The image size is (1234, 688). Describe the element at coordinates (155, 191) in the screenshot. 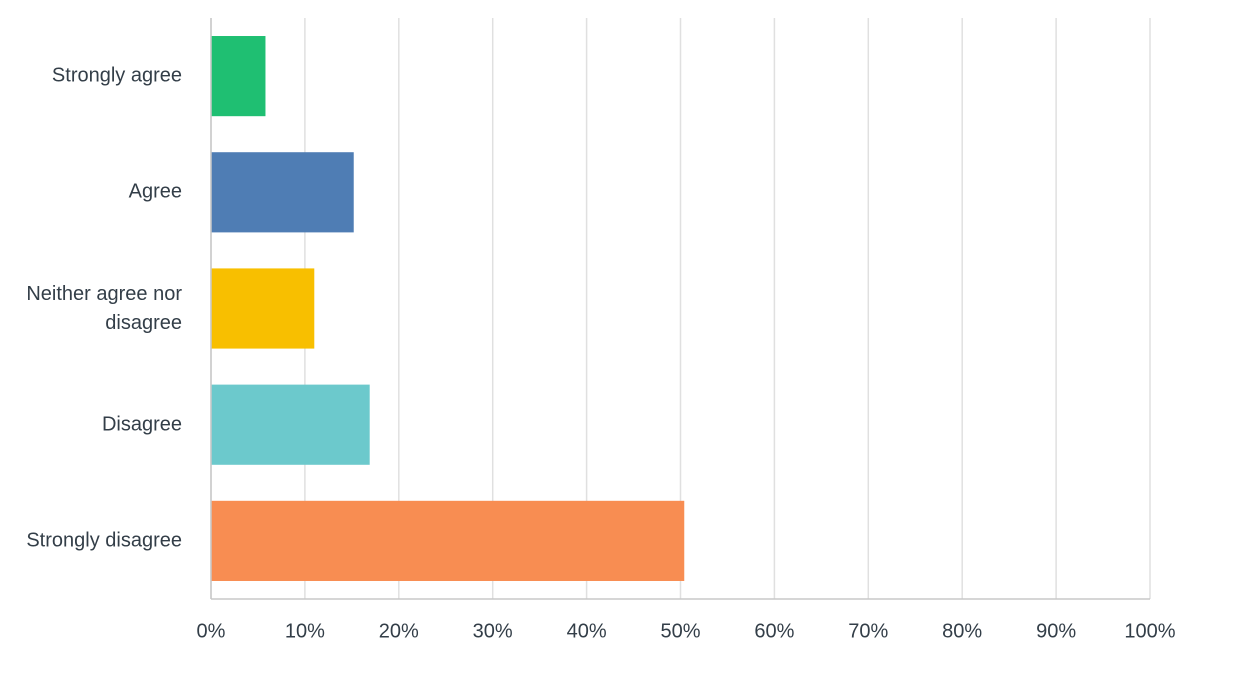

I see `y-tick-label: Agree` at that location.